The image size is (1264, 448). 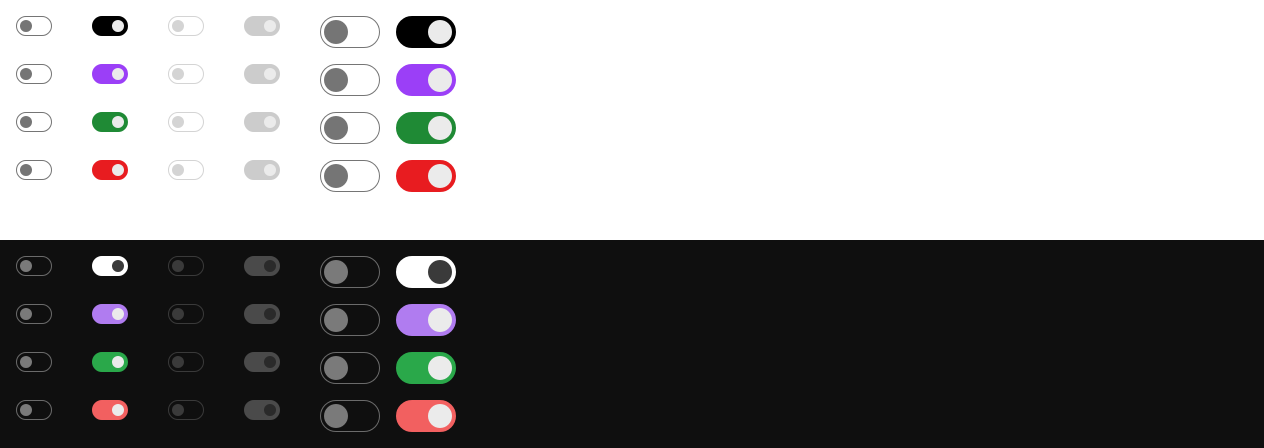 I want to click on toggle-dark-red-large-off, so click(x=350, y=416).